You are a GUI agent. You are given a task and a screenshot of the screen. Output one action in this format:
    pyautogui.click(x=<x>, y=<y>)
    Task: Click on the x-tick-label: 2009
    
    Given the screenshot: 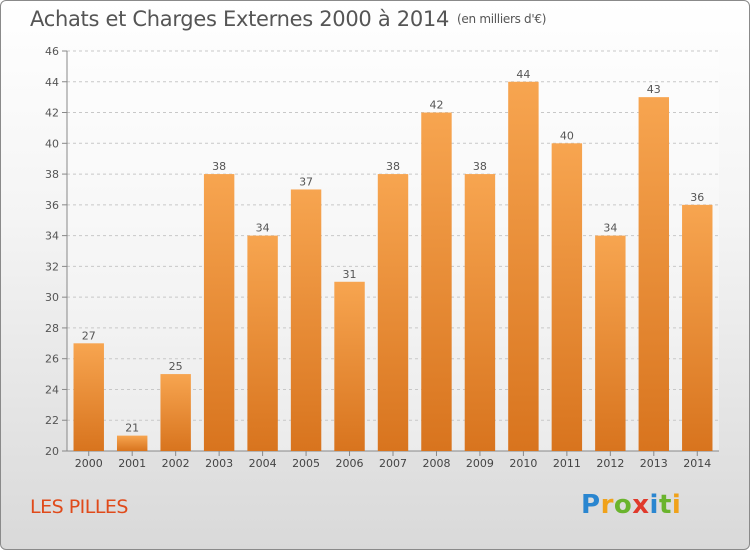 What is the action you would take?
    pyautogui.click(x=480, y=463)
    